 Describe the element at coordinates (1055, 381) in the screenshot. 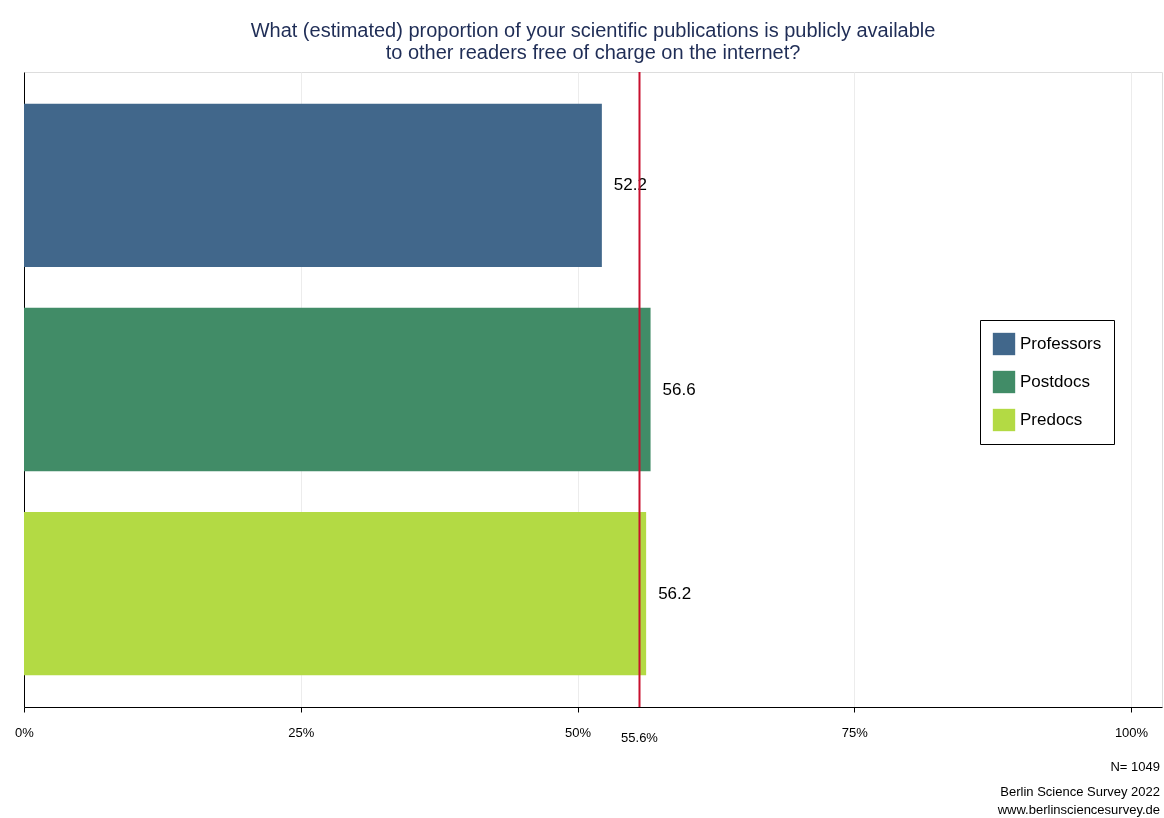

I see `legend-label: Postdocs` at that location.